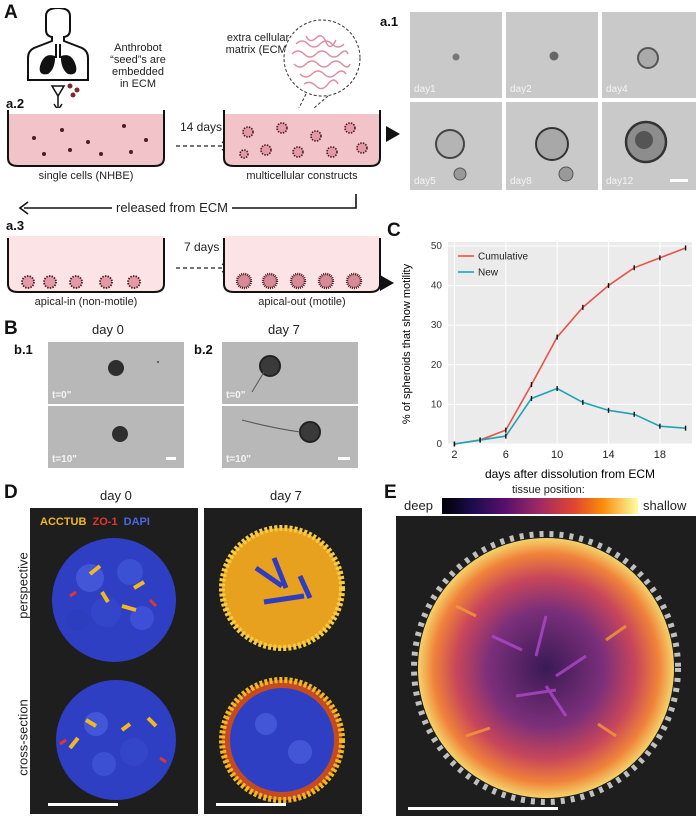 Image resolution: width=700 pixels, height=825 pixels. I want to click on day-label: day12, so click(620, 181).